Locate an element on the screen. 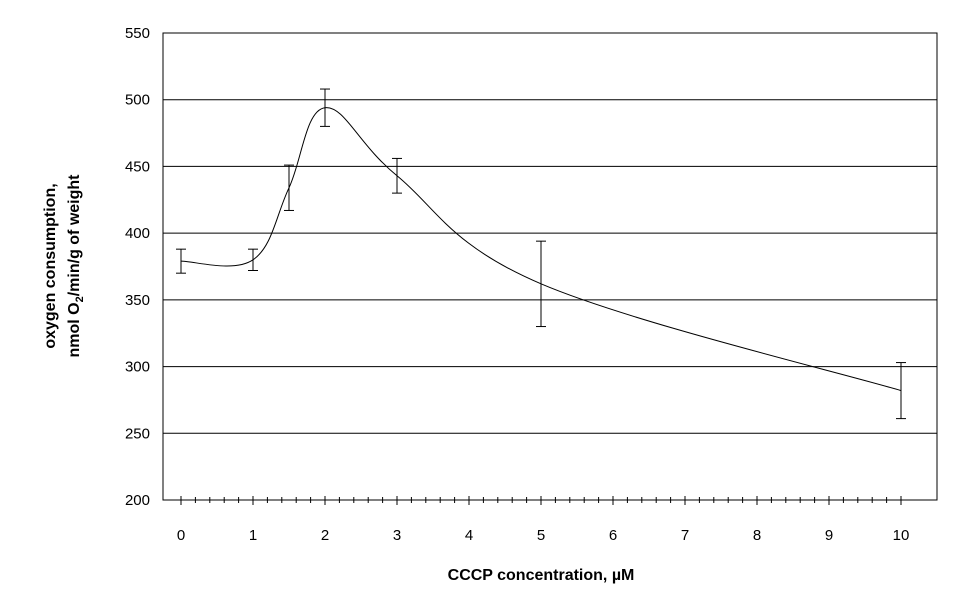 Image resolution: width=974 pixels, height=612 pixels. x-tick-label-3: 3 is located at coordinates (397, 535).